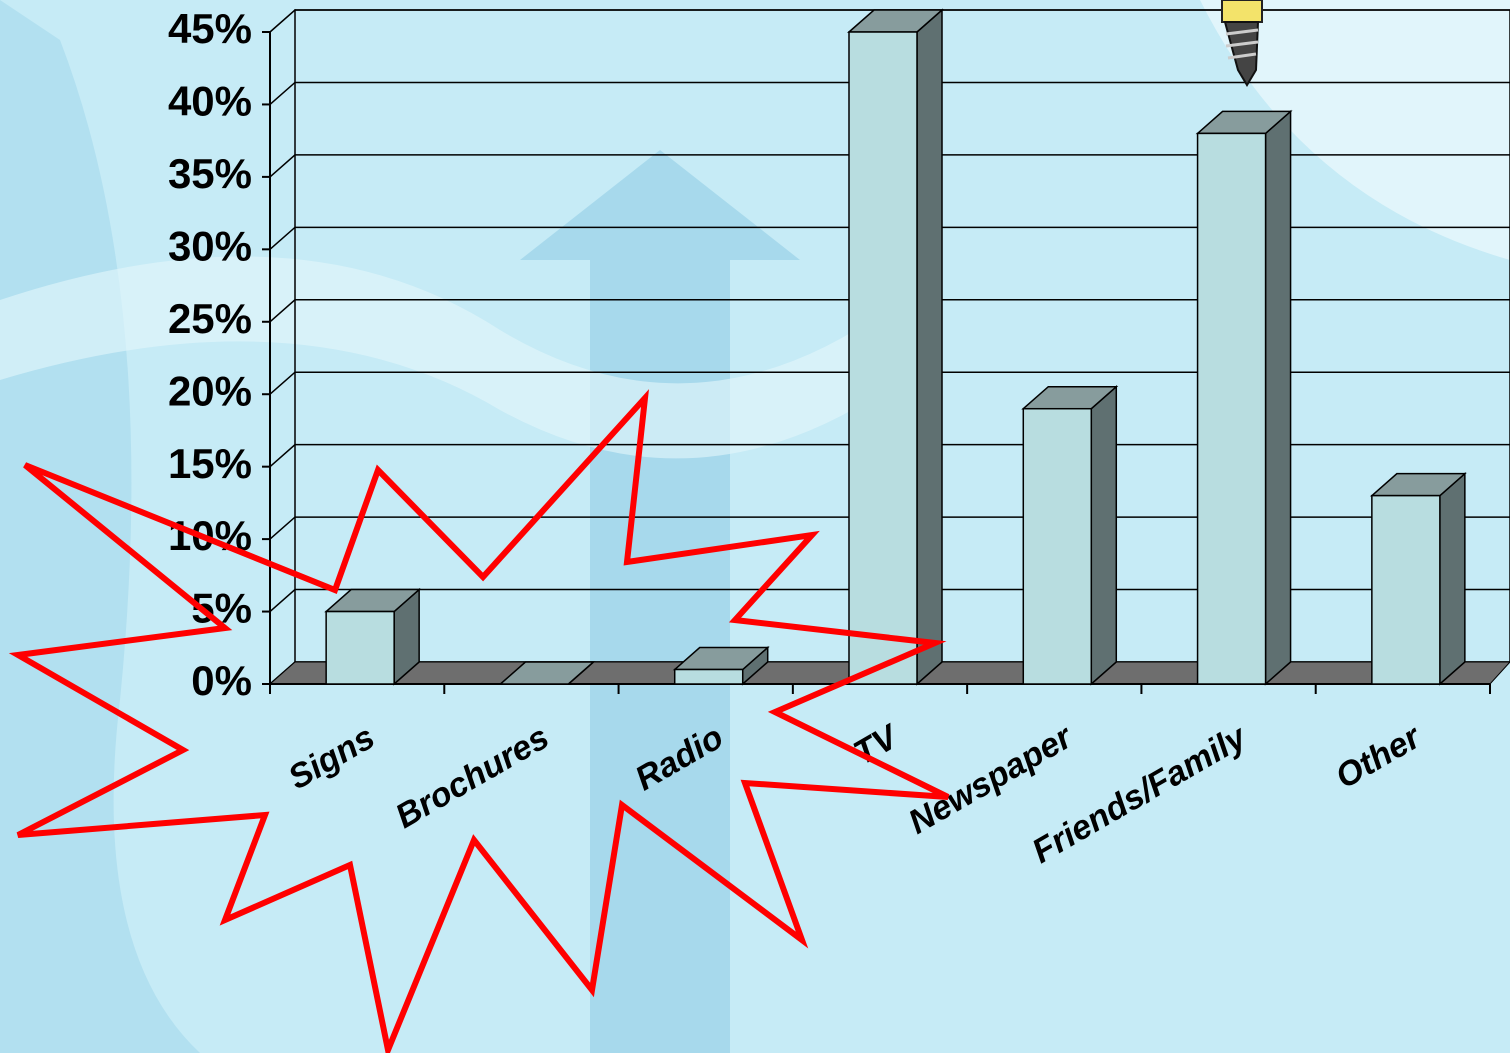 The width and height of the screenshot is (1510, 1053). I want to click on y-tick-label: 45%, so click(210, 28).